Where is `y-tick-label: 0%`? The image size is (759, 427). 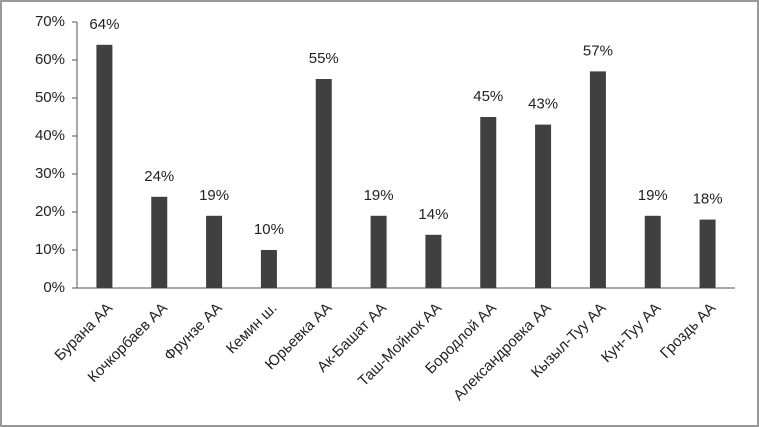 y-tick-label: 0% is located at coordinates (54, 287).